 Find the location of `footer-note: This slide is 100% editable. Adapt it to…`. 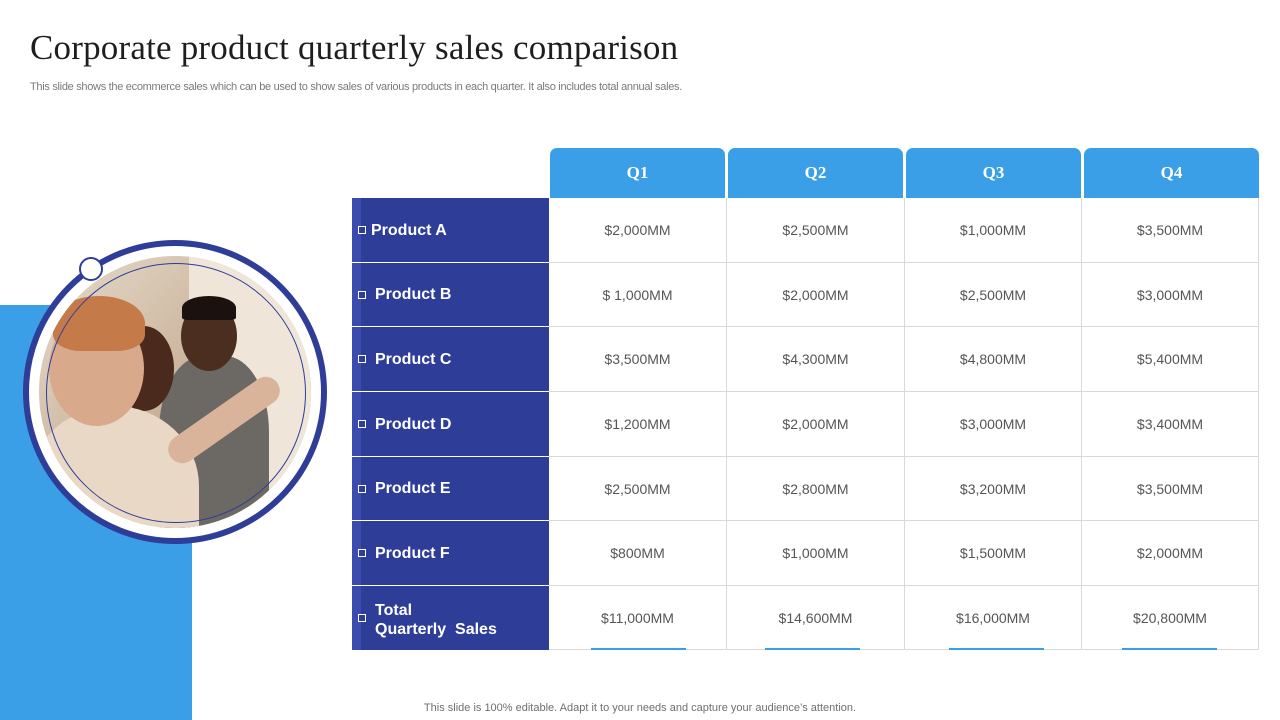

footer-note: This slide is 100% editable. Adapt it to… is located at coordinates (640, 708).